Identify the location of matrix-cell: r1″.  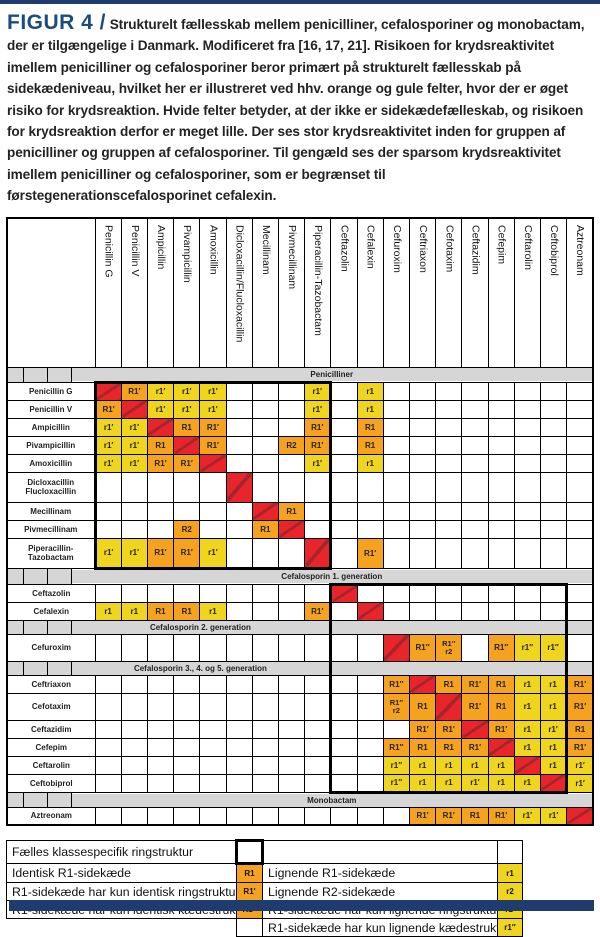
(396, 765).